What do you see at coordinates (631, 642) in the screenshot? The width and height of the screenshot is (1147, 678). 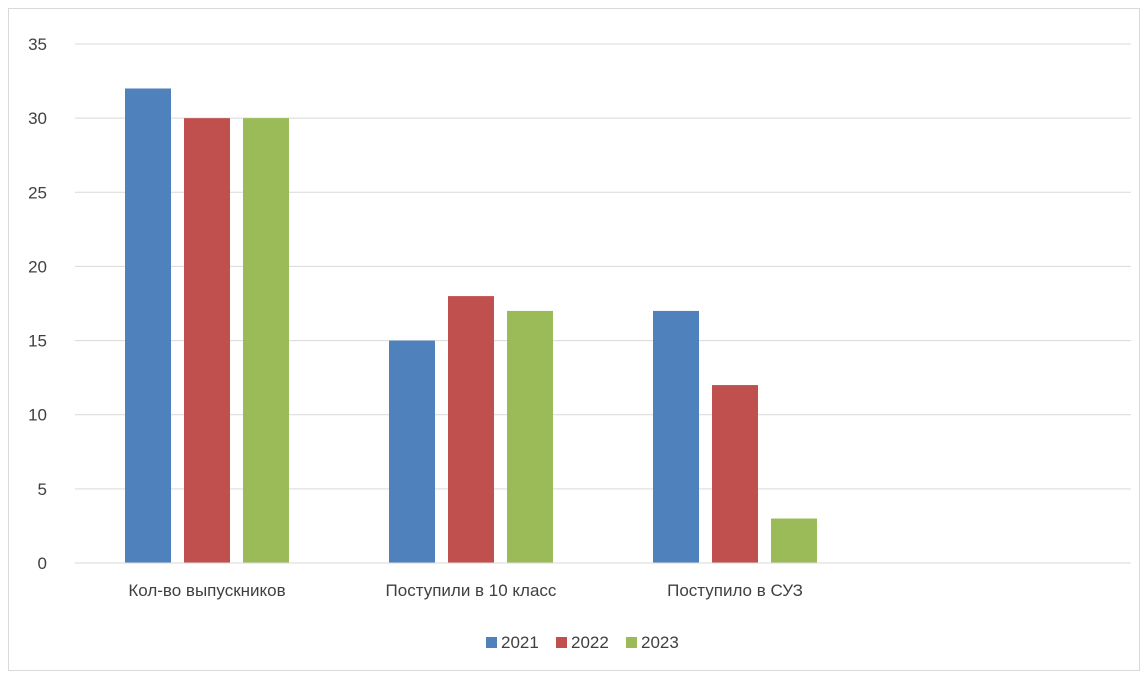 I see `legend-swatch-2023` at bounding box center [631, 642].